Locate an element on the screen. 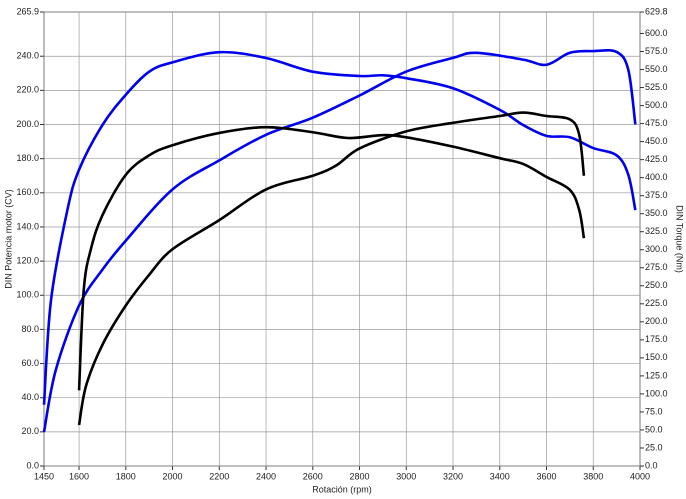 The width and height of the screenshot is (686, 499). y2-tick-label: 75.0 is located at coordinates (654, 411).